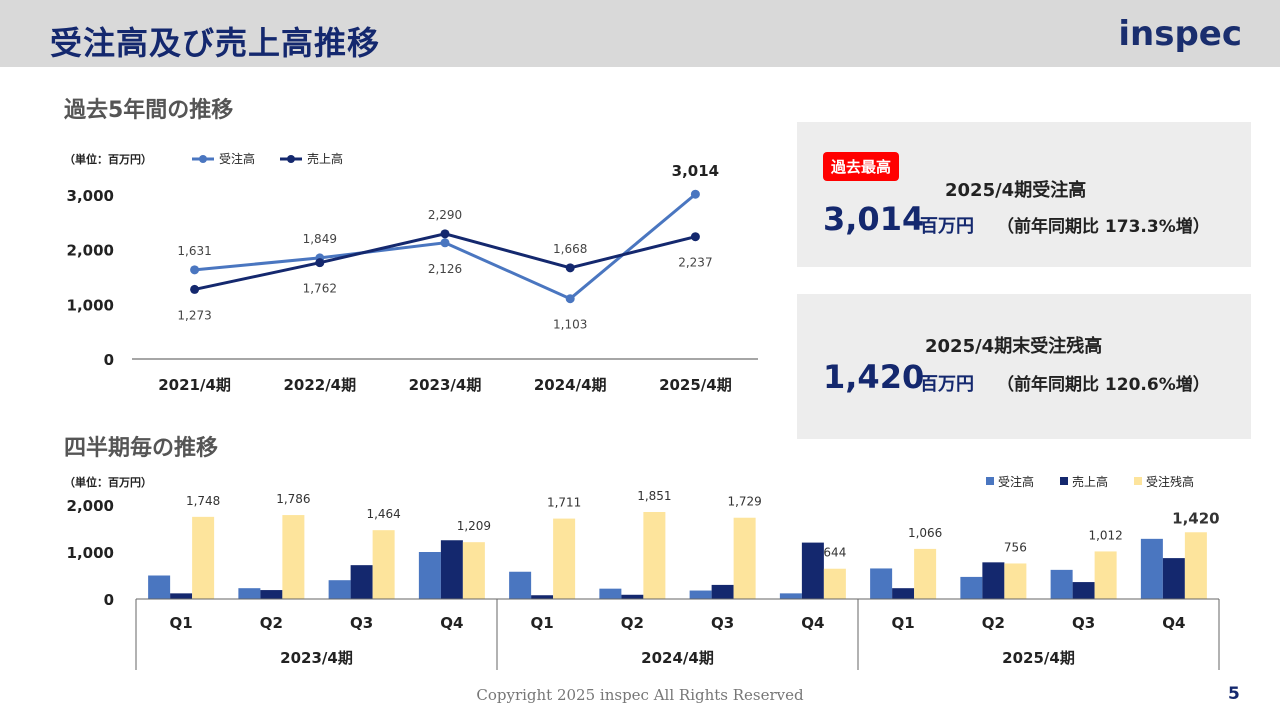  What do you see at coordinates (108, 159) in the screenshot?
I see `line-chart-unit-label: （単位：百万円）` at bounding box center [108, 159].